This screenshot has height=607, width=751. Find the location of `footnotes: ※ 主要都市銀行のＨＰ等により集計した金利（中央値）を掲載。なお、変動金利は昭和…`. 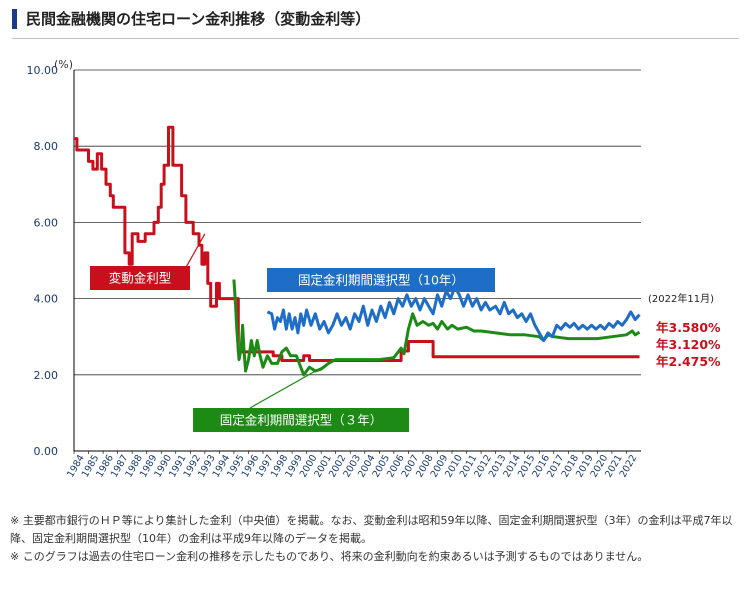

footnotes: ※ 主要都市銀行のＨＰ等により集計した金利（中央値）を掲載。なお、変動金利は昭和… is located at coordinates (374, 539).